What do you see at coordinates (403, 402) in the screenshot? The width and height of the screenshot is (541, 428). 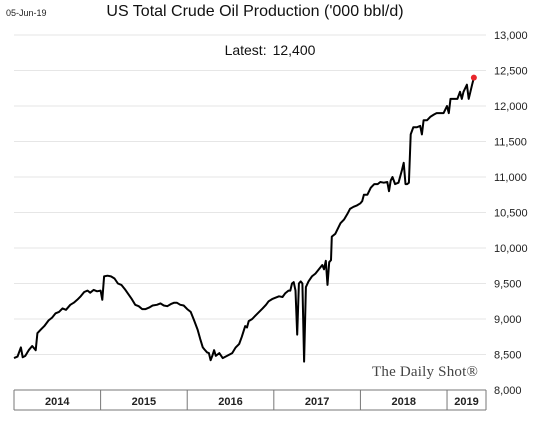 I see `x-tick-label: 2018` at bounding box center [403, 402].